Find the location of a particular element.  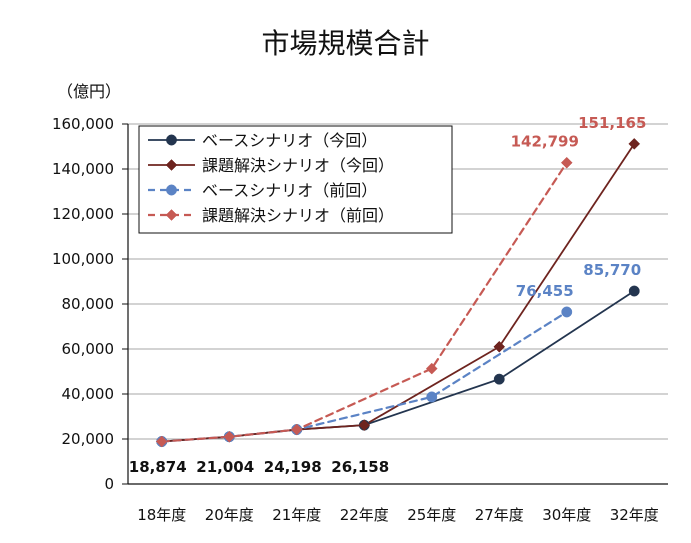

legend-box is located at coordinates (295, 179).